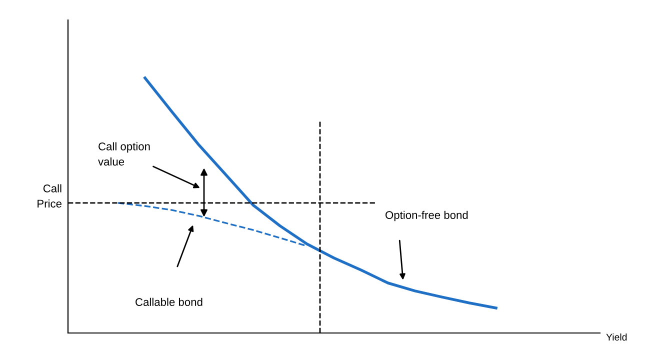 The height and width of the screenshot is (356, 662). Describe the element at coordinates (50, 196) in the screenshot. I see `y-axis-title: Call Price` at that location.